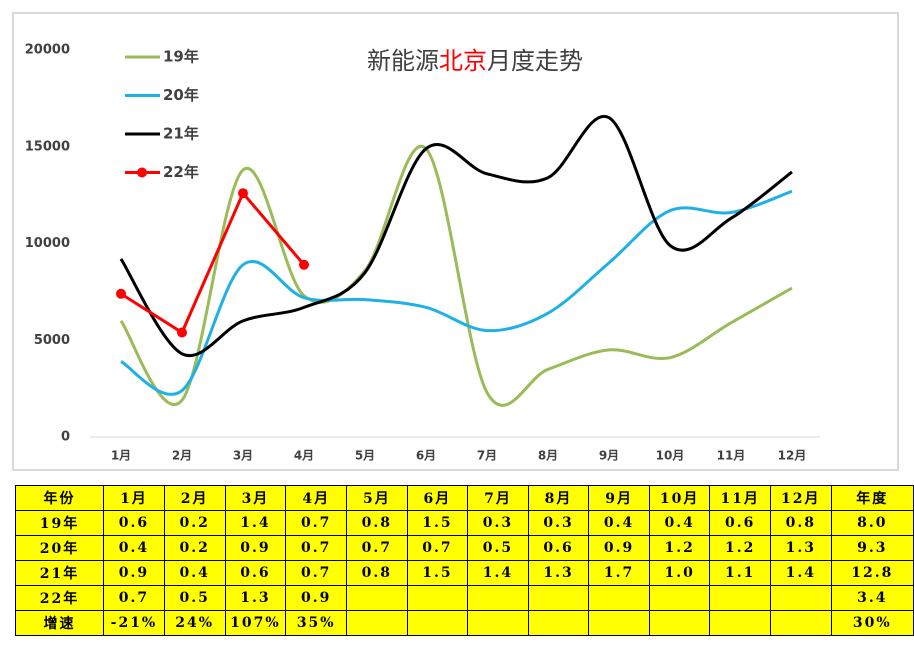 The image size is (914, 648). What do you see at coordinates (182, 456) in the screenshot?
I see `x-tick-label: 2月` at bounding box center [182, 456].